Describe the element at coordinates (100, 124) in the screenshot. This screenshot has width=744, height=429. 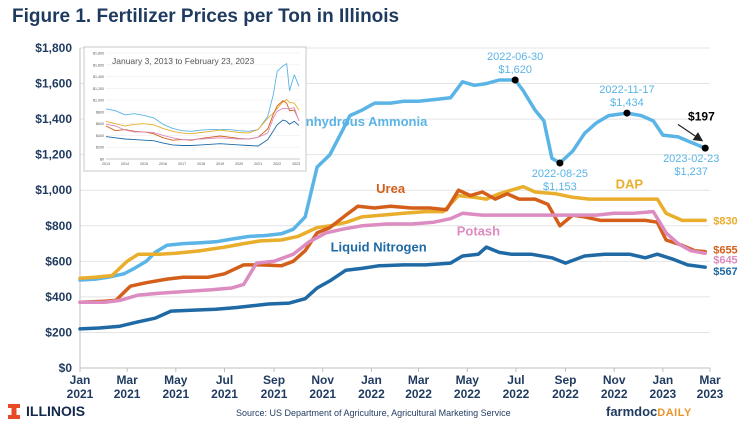
I see `inset-y-tick-label: $600` at that location.